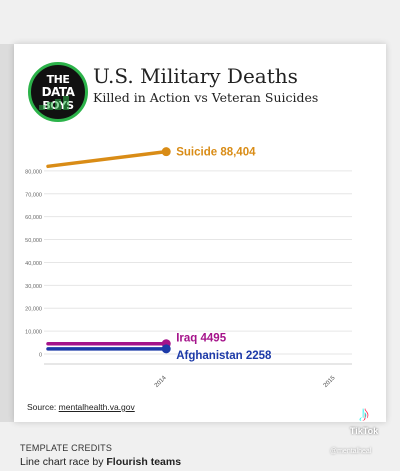 Image resolution: width=400 pixels, height=471 pixels. I want to click on x-tick-label: 2014, so click(161, 382).